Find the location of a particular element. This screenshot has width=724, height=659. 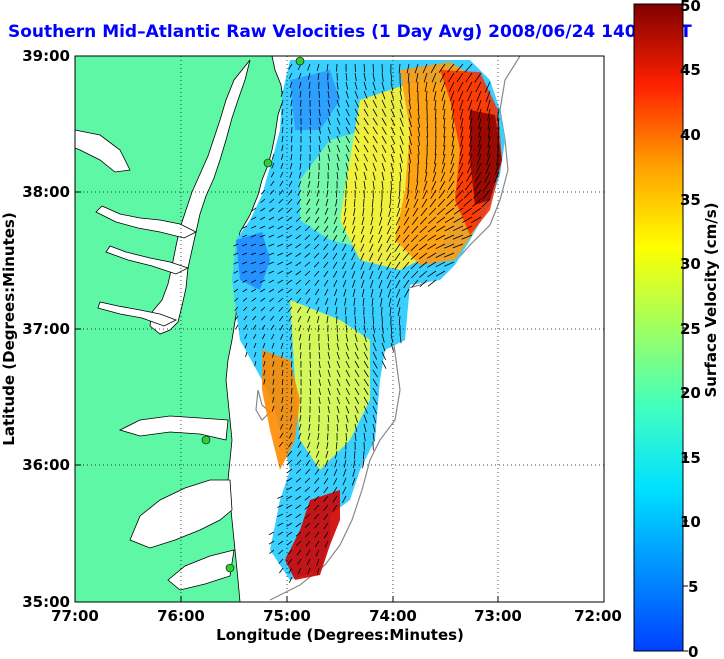

x-tick-label: 77:00 is located at coordinates (75, 616).